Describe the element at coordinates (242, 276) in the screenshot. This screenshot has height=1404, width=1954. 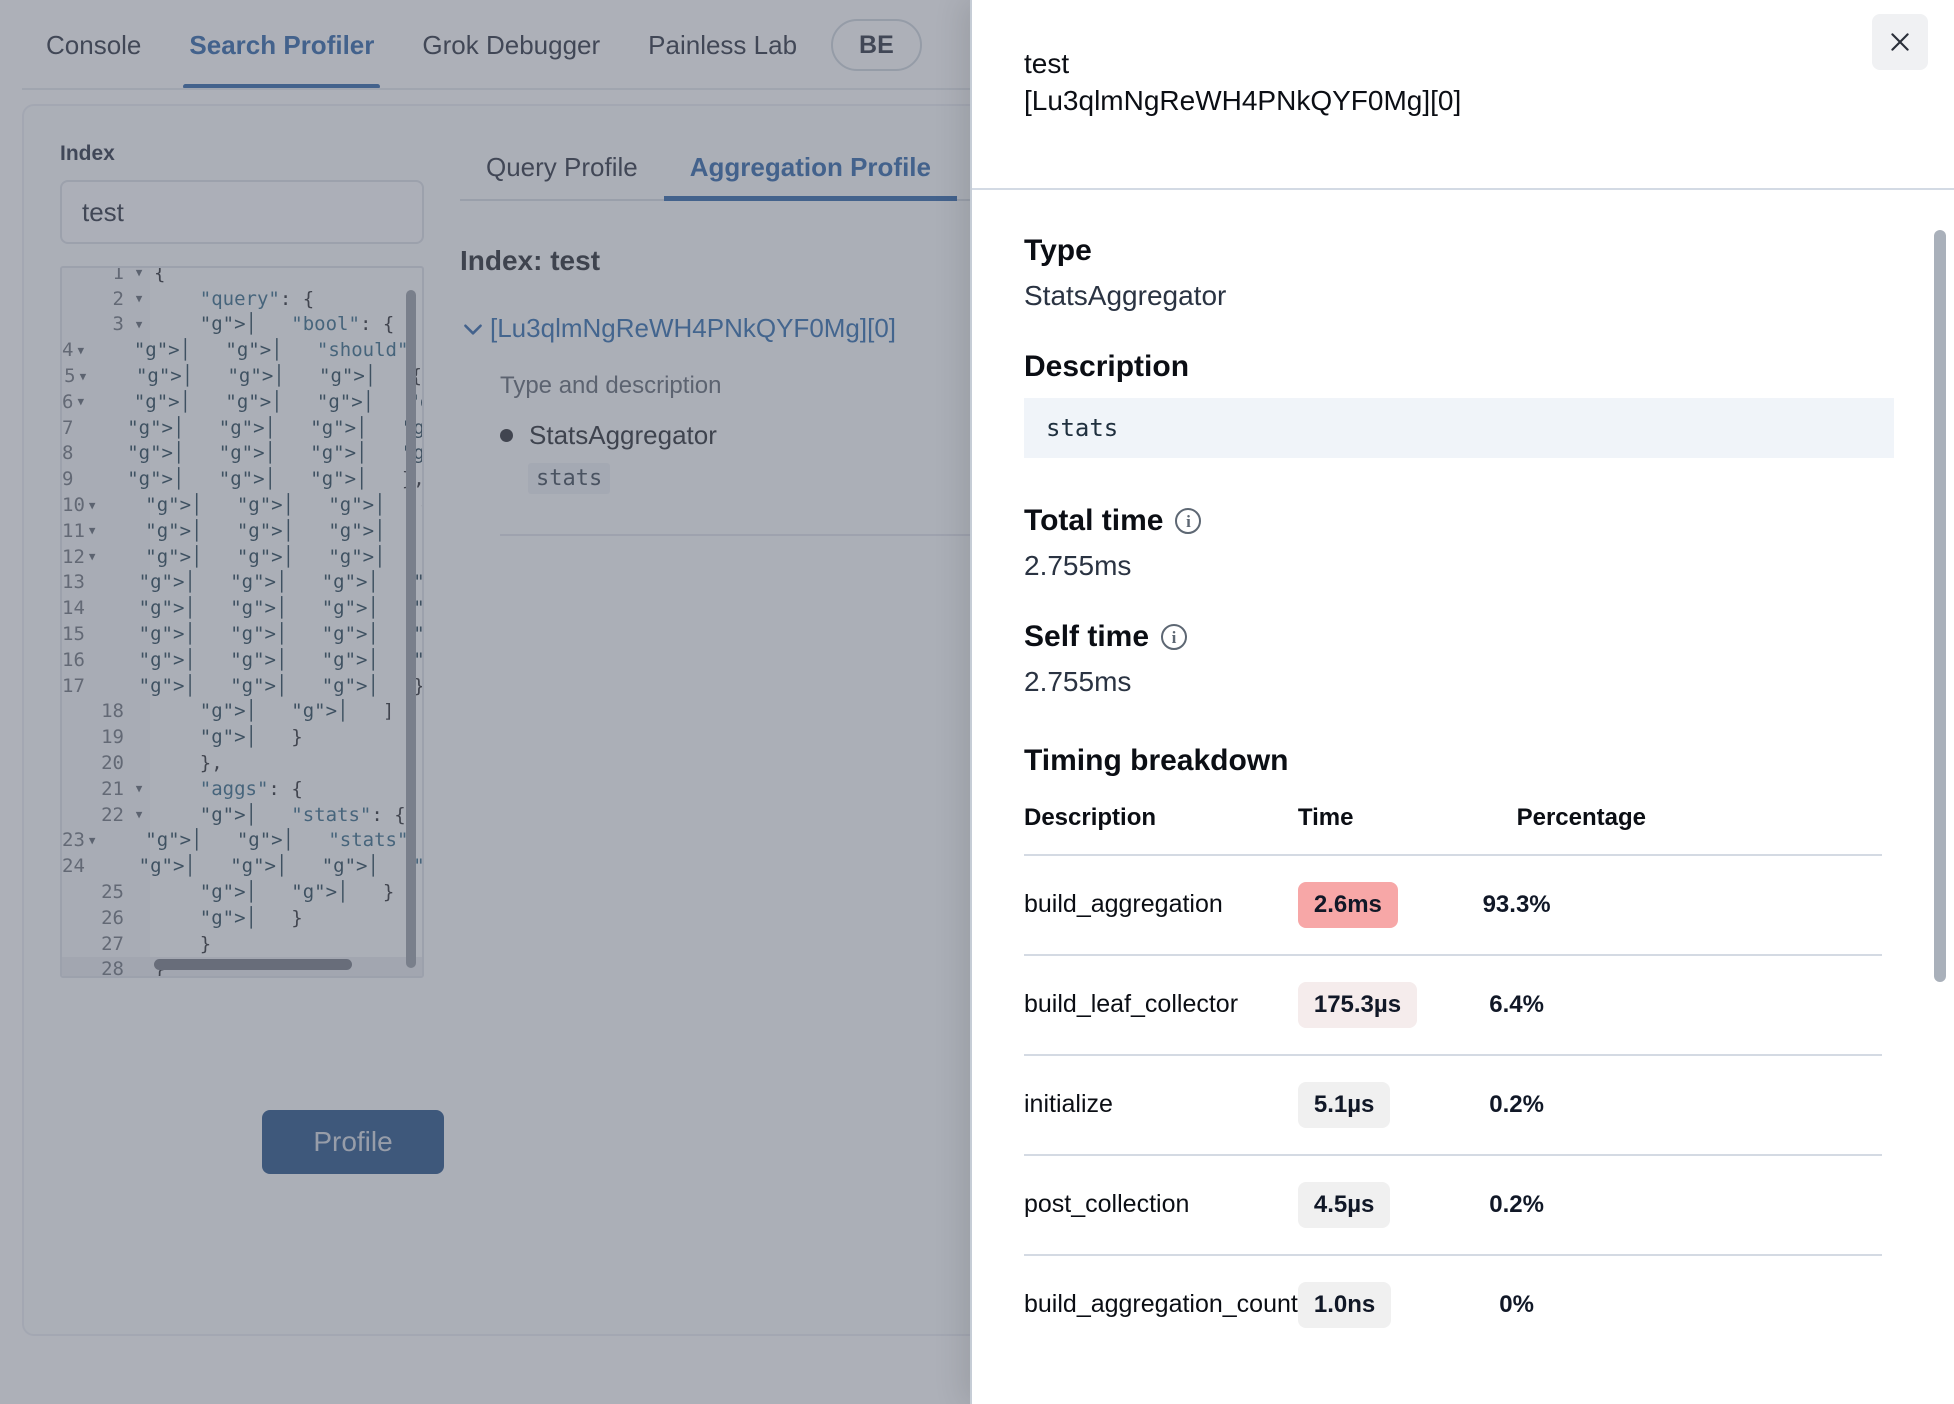
I see `editor-line: 1 ▼ {` at that location.